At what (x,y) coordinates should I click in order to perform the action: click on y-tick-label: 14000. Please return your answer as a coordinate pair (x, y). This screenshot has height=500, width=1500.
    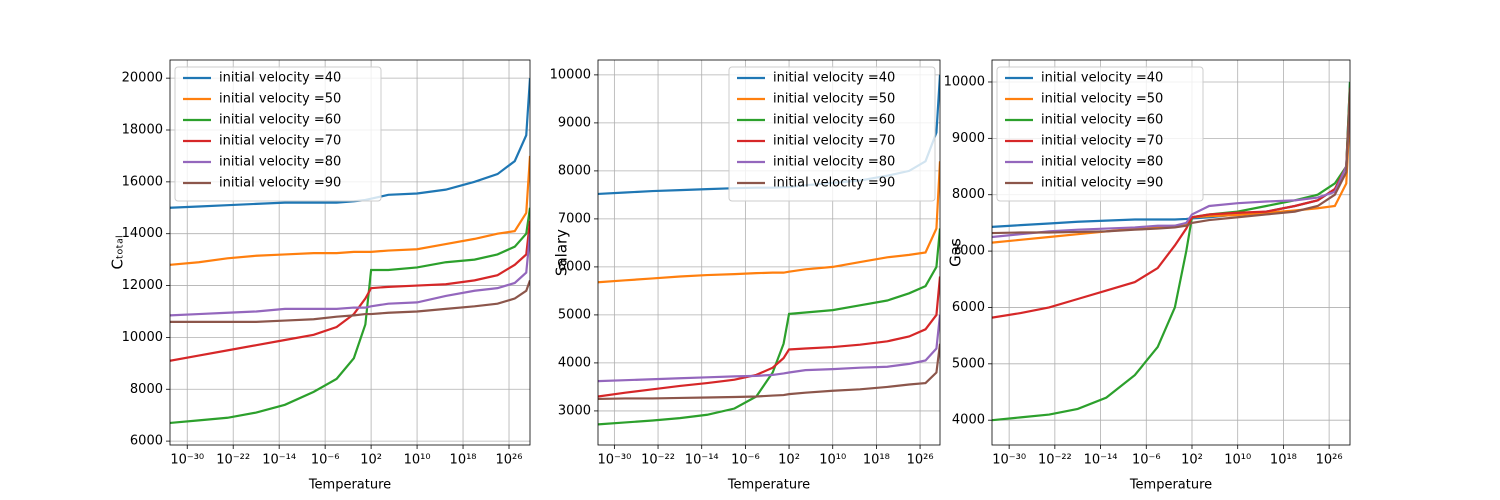
    Looking at the image, I should click on (142, 233).